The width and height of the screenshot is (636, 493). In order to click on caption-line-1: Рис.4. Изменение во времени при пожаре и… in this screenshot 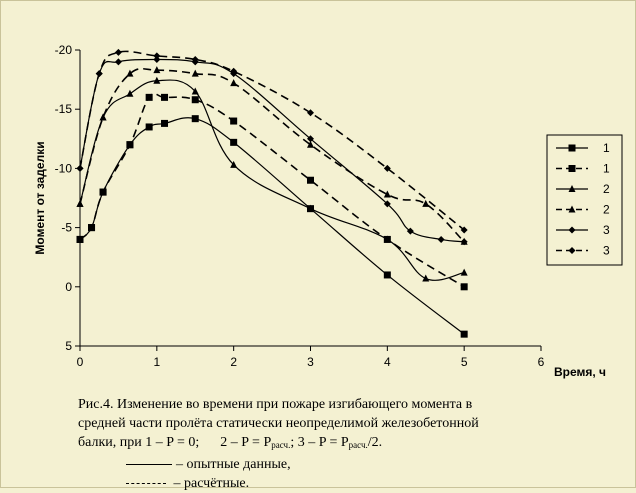, I will do `click(275, 404)`.